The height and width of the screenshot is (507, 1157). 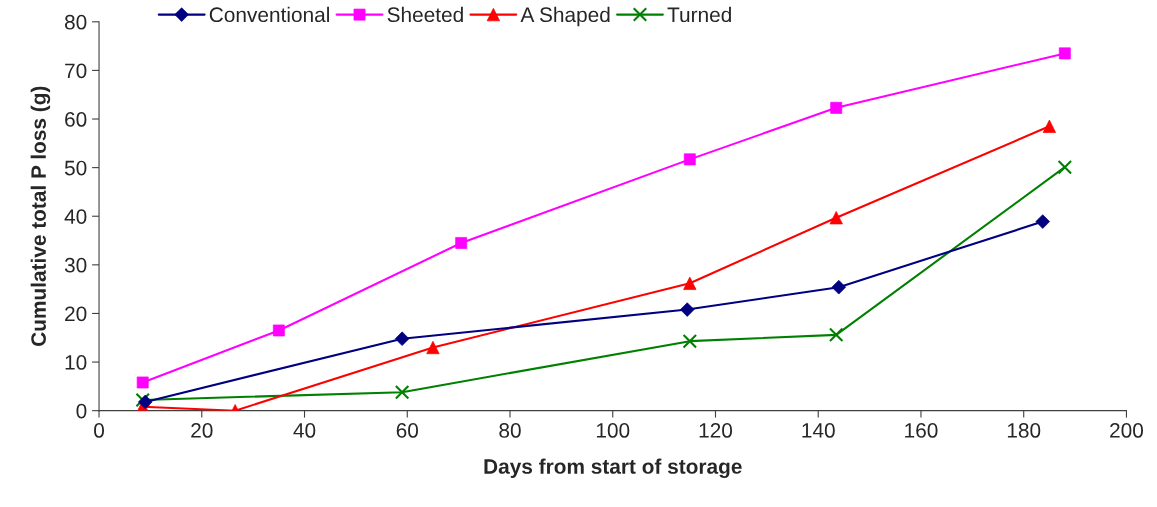 What do you see at coordinates (613, 468) in the screenshot?
I see `x-axis-title: Days from start of storage` at bounding box center [613, 468].